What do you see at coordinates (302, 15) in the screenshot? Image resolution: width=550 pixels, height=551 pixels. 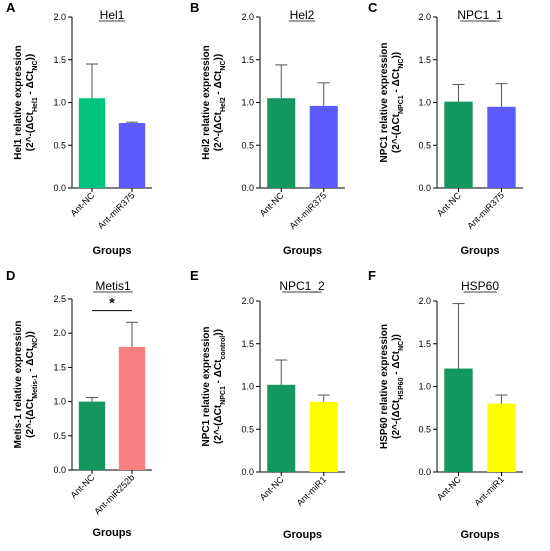 I see `chart-title: Hel2` at bounding box center [302, 15].